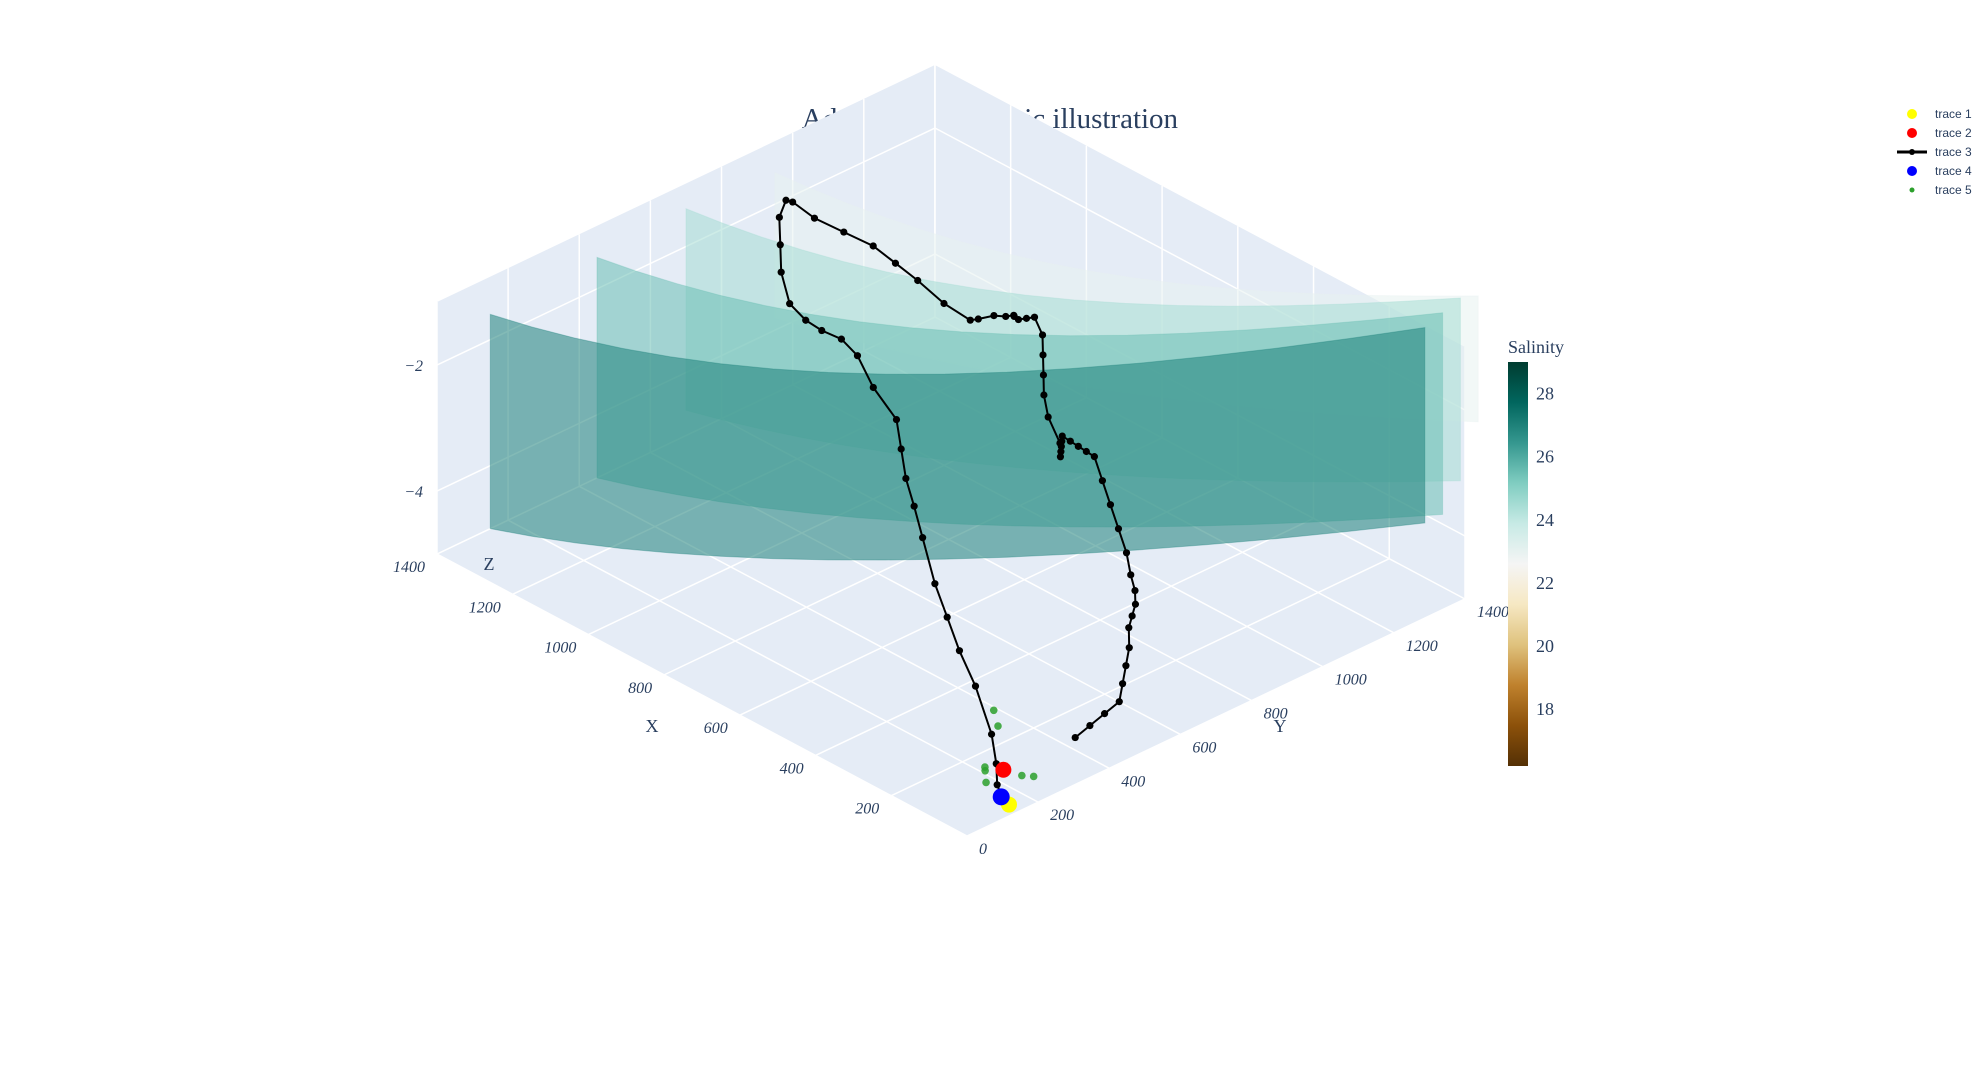 This screenshot has height=1080, width=1980. Describe the element at coordinates (1518, 564) in the screenshot. I see `colorbar-gradient` at that location.